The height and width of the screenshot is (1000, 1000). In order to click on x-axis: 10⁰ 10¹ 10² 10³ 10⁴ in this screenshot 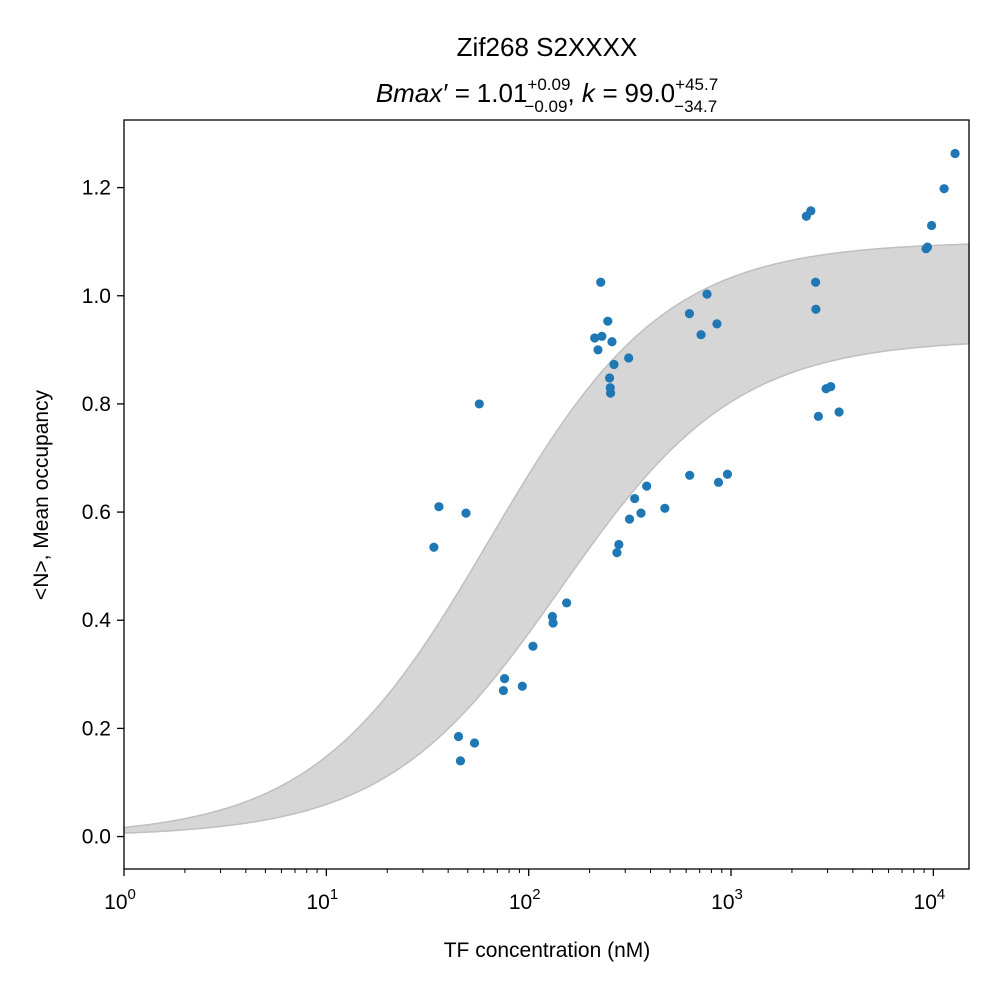, I will do `click(524, 891)`.